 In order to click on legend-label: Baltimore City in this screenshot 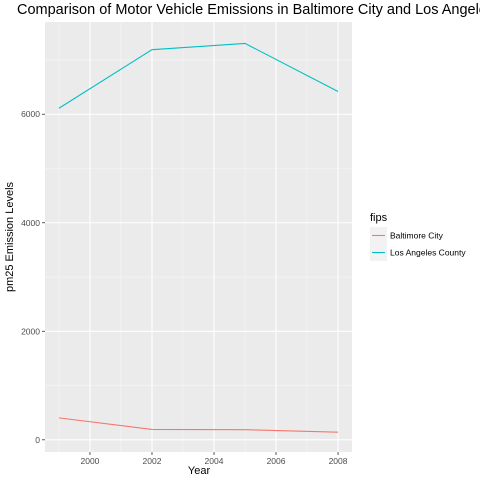, I will do `click(417, 236)`.